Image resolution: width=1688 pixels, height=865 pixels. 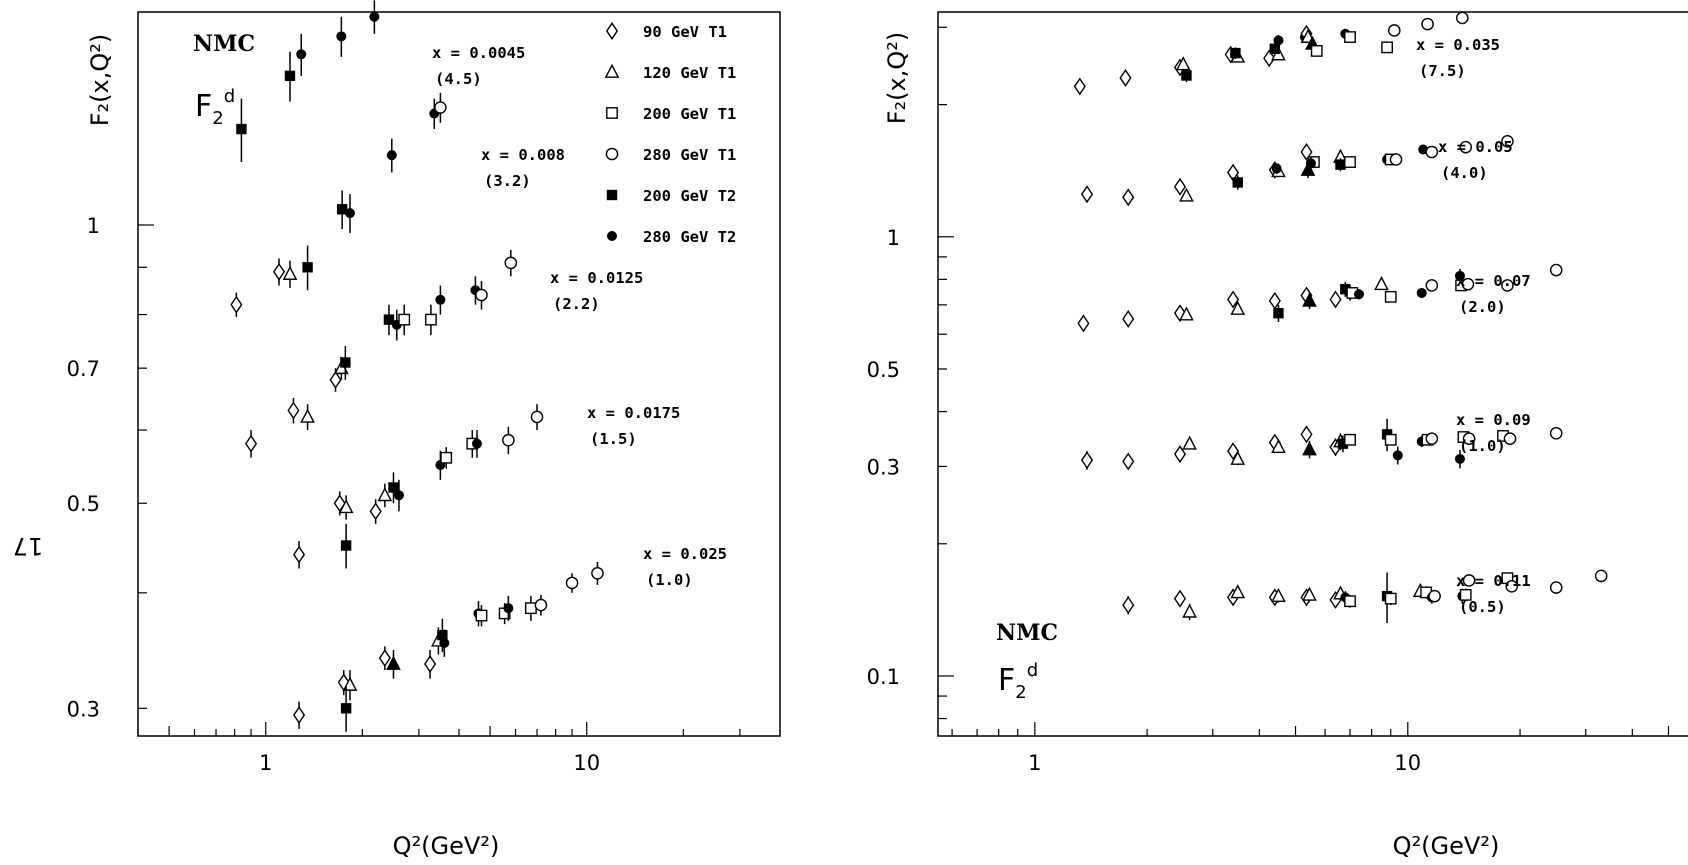 What do you see at coordinates (689, 155) in the screenshot?
I see `legend-label: 280 GeV T1` at bounding box center [689, 155].